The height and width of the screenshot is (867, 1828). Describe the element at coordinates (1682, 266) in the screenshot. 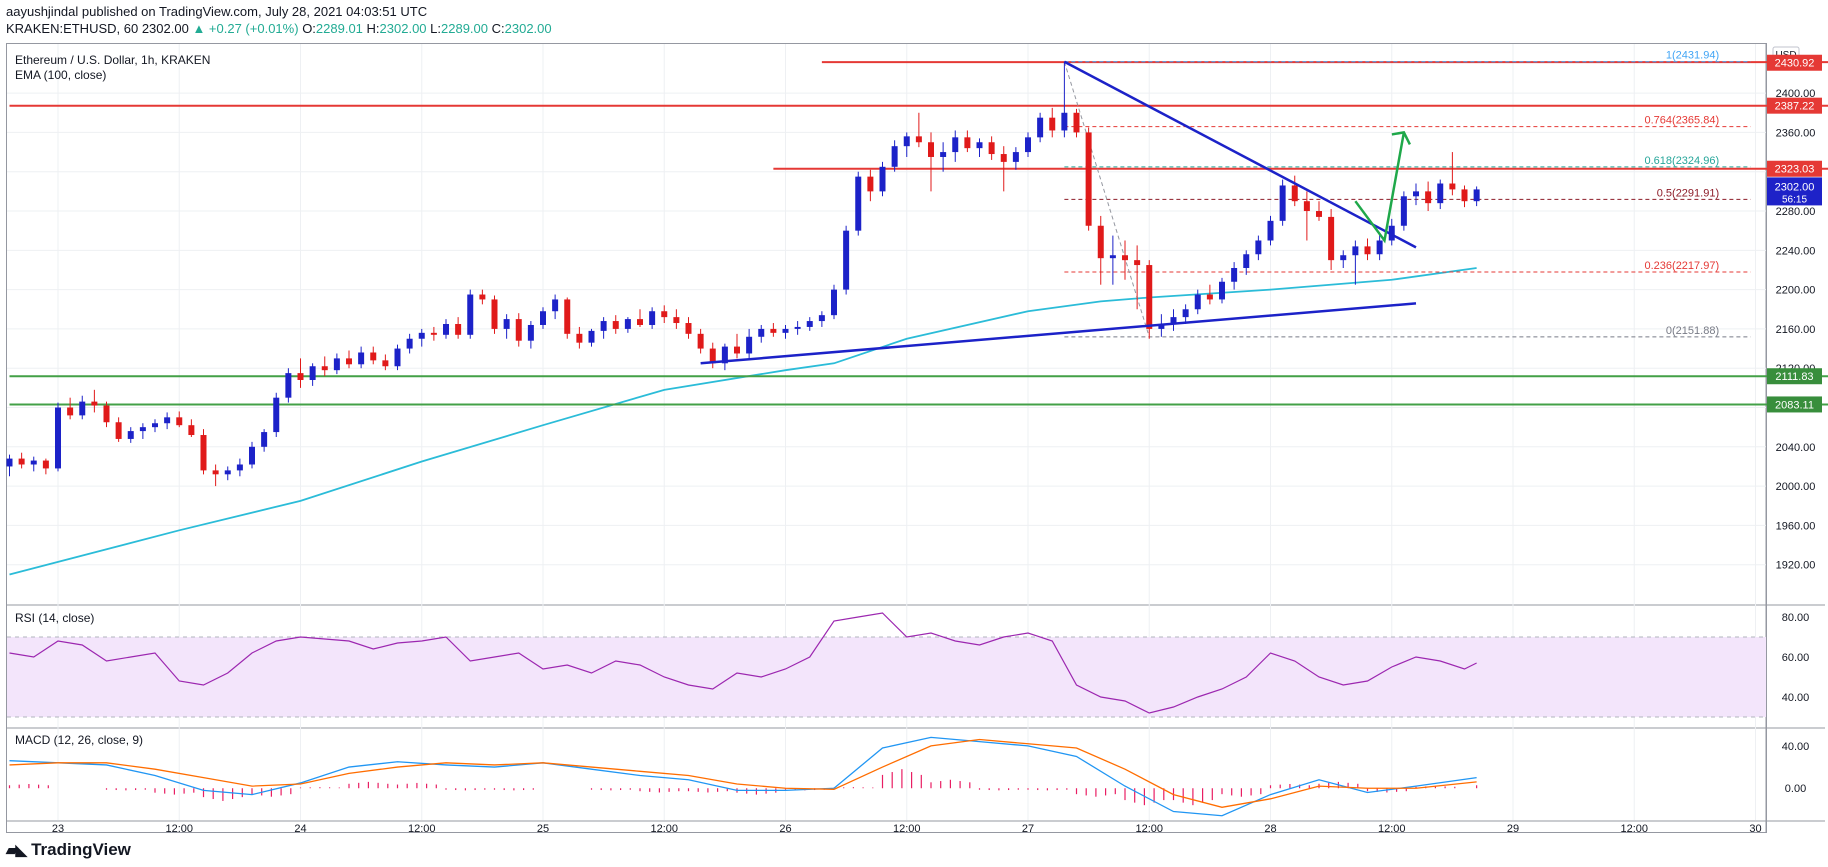

I see `fib-level-label: 0.236(2217.97)` at that location.